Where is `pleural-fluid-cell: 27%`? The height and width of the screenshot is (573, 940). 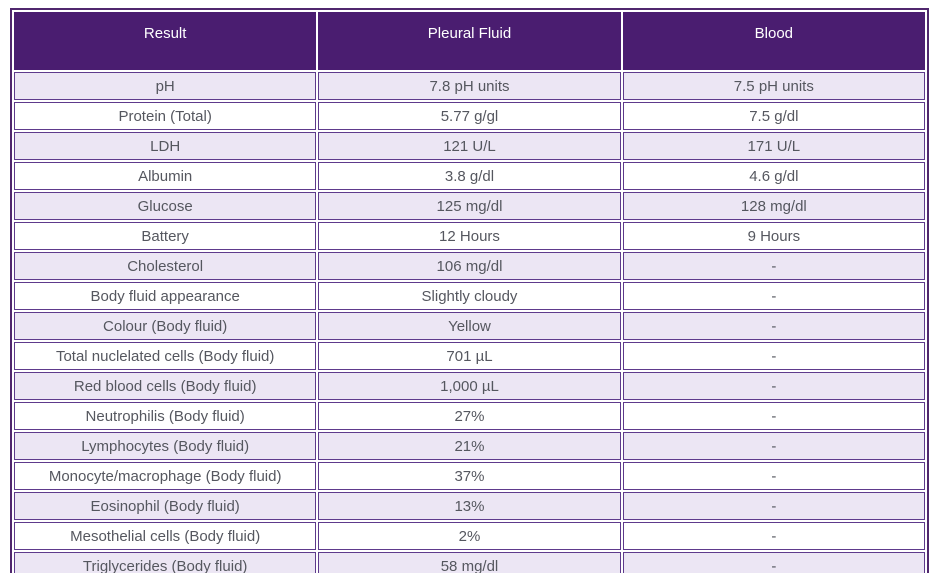 pleural-fluid-cell: 27% is located at coordinates (469, 416).